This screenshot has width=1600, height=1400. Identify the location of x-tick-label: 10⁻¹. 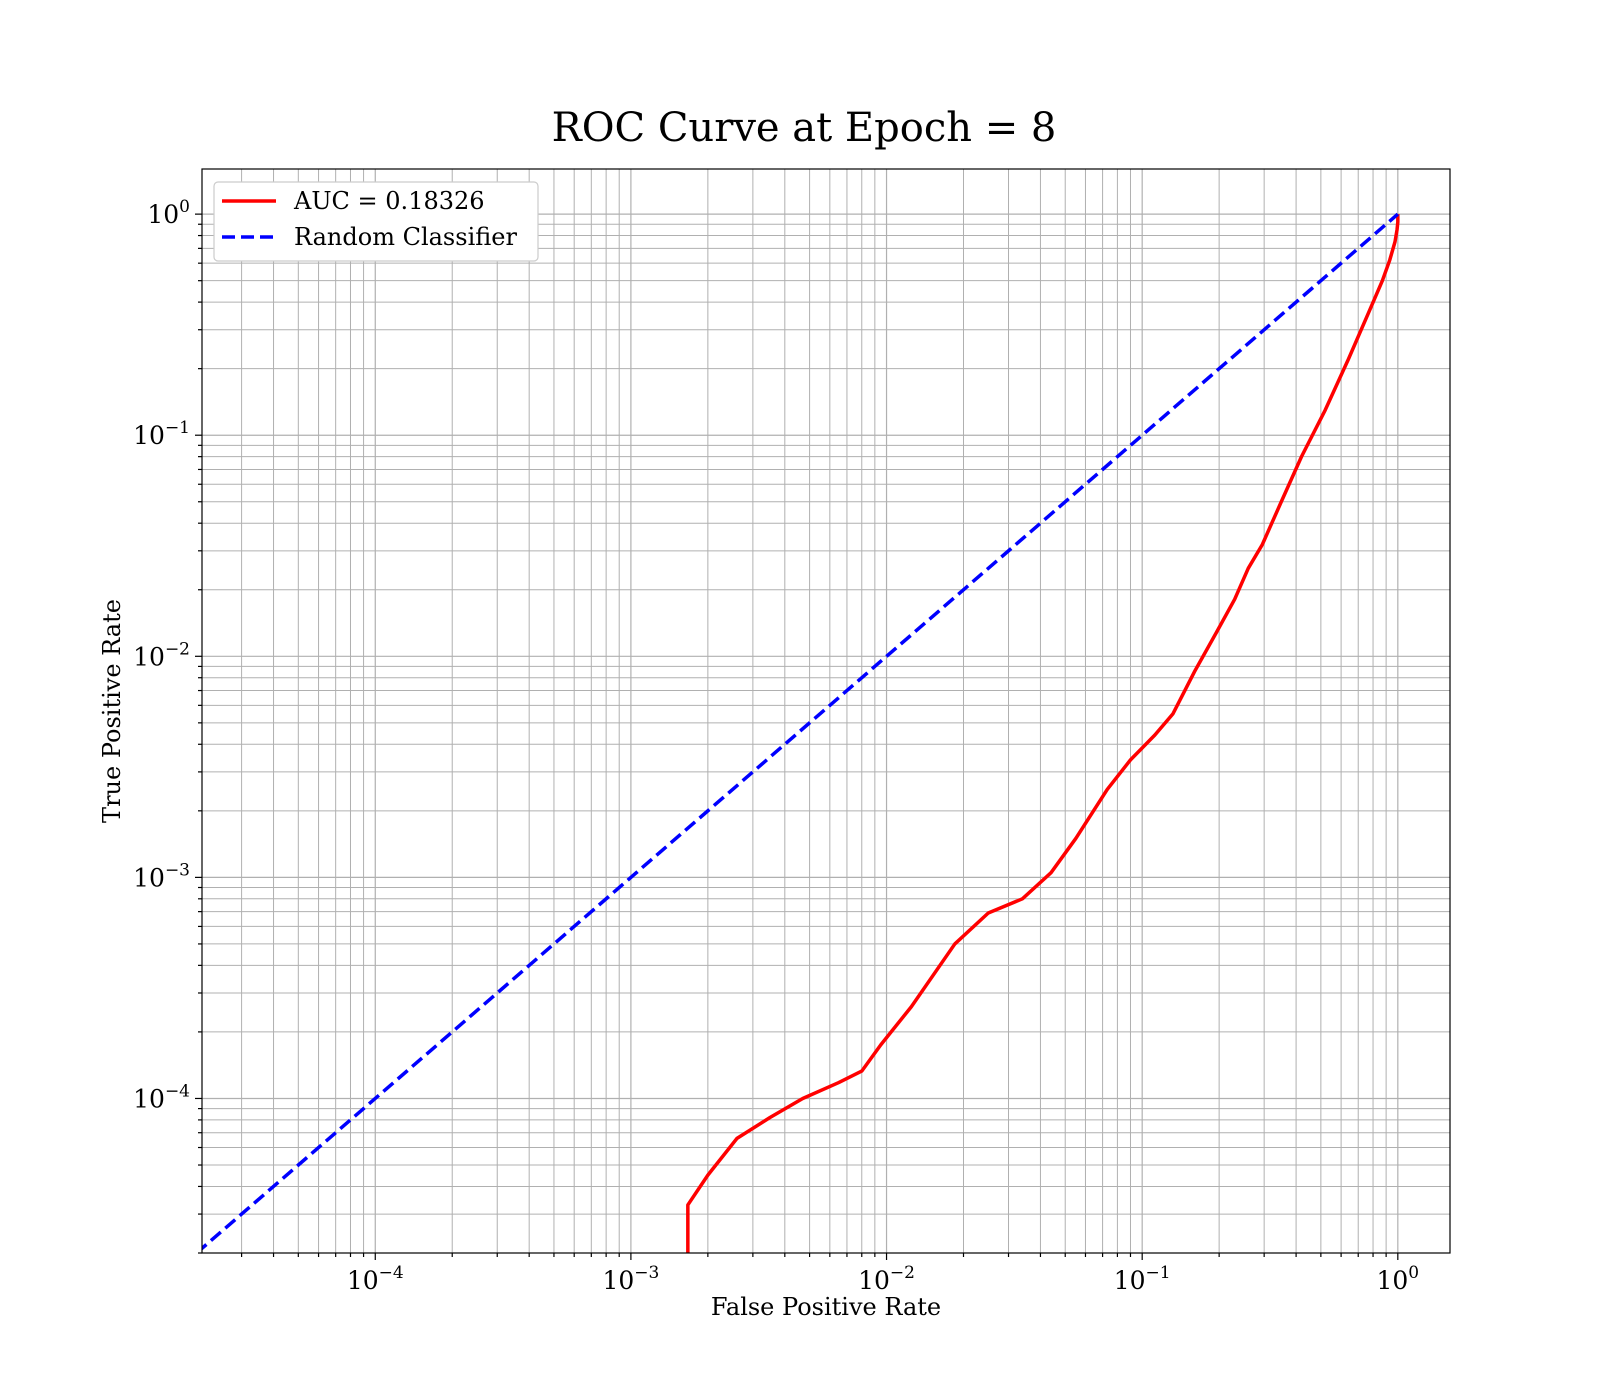
(1142, 1279).